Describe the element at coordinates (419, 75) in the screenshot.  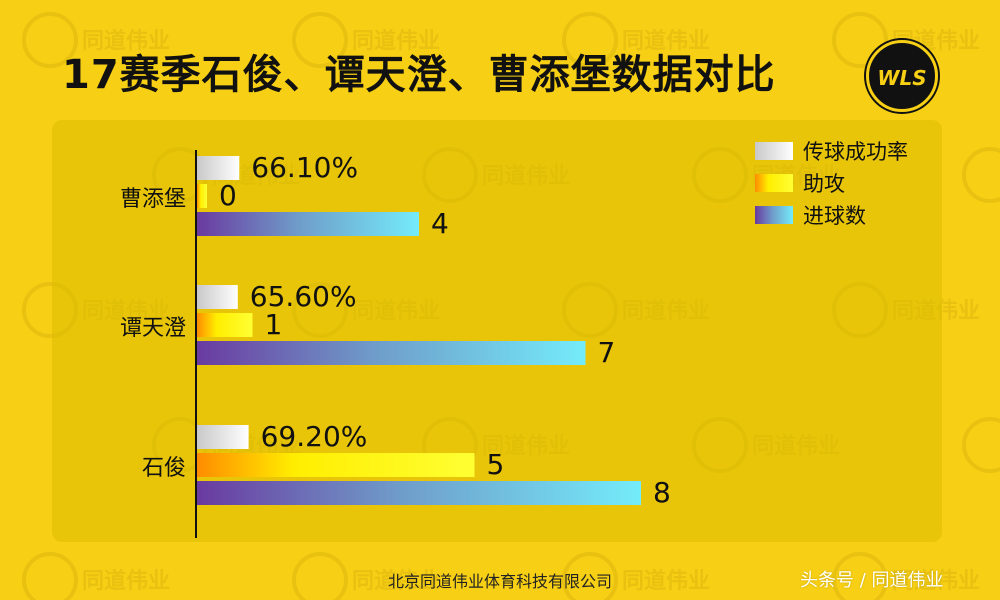
I see `page-title: 17赛季石俊、谭天澄、曹添堡数据对比` at that location.